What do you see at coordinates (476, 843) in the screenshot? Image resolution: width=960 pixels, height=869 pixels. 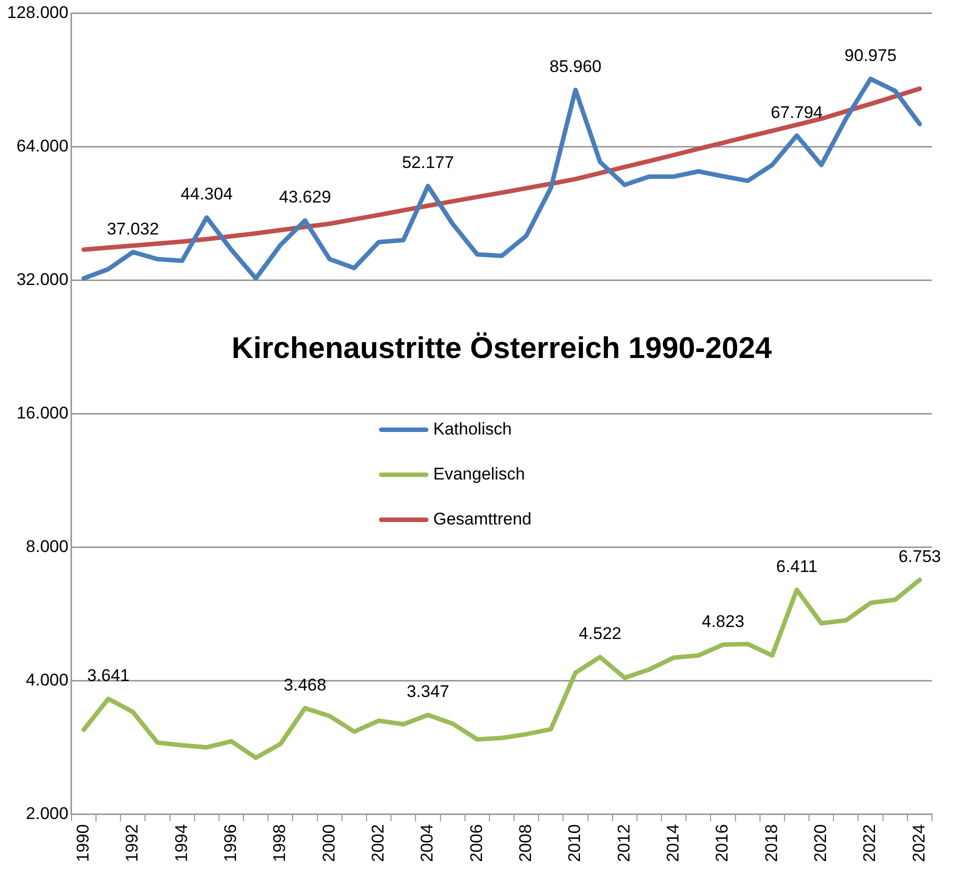 I see `x-tick-label: 2006` at bounding box center [476, 843].